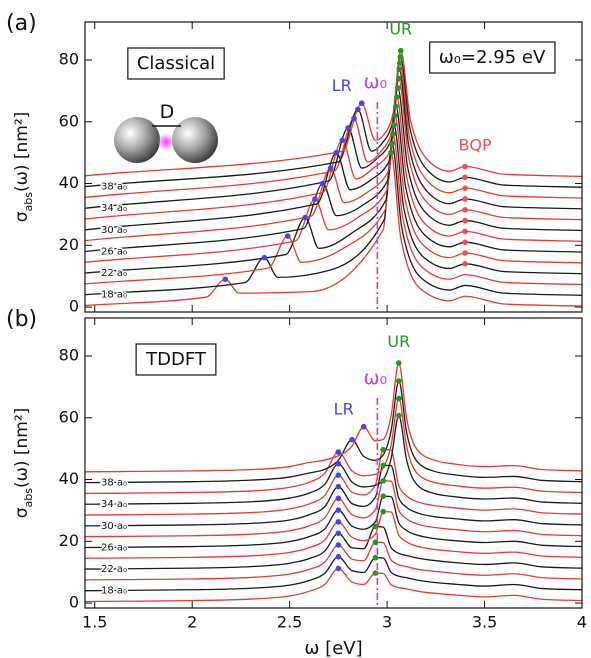 The image size is (591, 658). What do you see at coordinates (21, 319) in the screenshot?
I see `panel-label: (b)` at bounding box center [21, 319].